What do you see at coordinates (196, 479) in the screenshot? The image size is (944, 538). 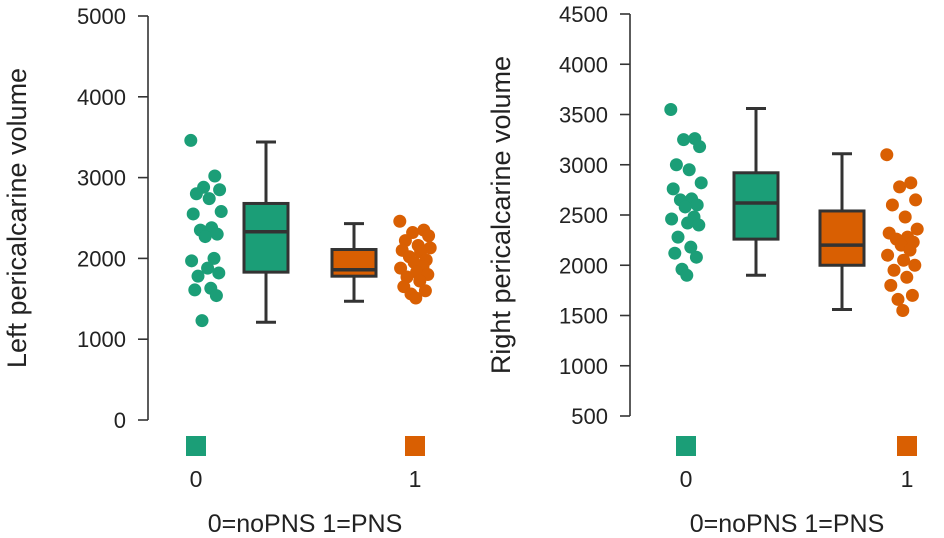 I see `left-group-0-label: 0` at bounding box center [196, 479].